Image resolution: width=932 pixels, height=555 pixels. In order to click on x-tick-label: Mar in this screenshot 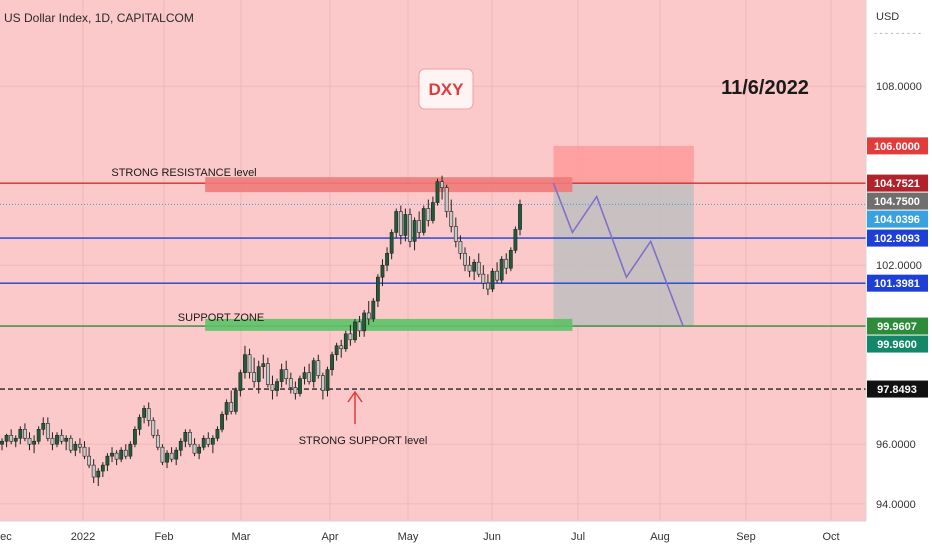, I will do `click(241, 537)`.